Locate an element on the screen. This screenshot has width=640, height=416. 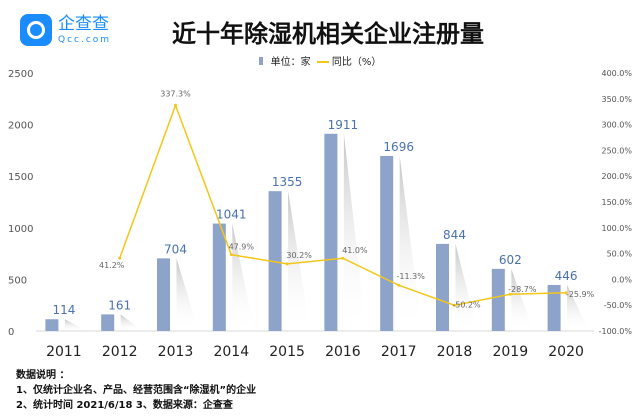
bar-value-label: 844 is located at coordinates (454, 235).